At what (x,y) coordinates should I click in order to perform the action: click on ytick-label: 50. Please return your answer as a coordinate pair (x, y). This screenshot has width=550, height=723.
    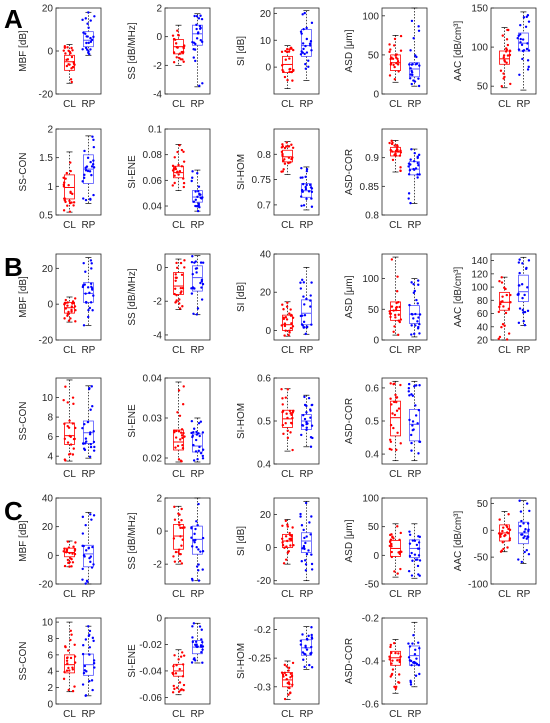
    Looking at the image, I should click on (374, 527).